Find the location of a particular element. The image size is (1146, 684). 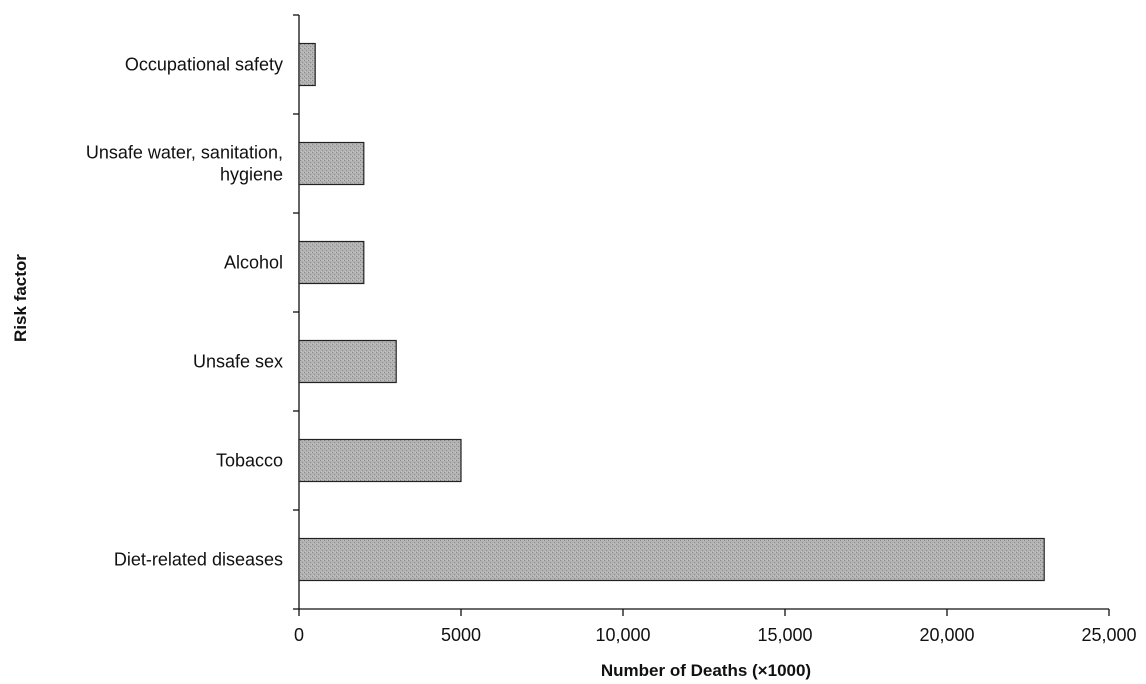

x-tick-label: 15,000 is located at coordinates (784, 635).